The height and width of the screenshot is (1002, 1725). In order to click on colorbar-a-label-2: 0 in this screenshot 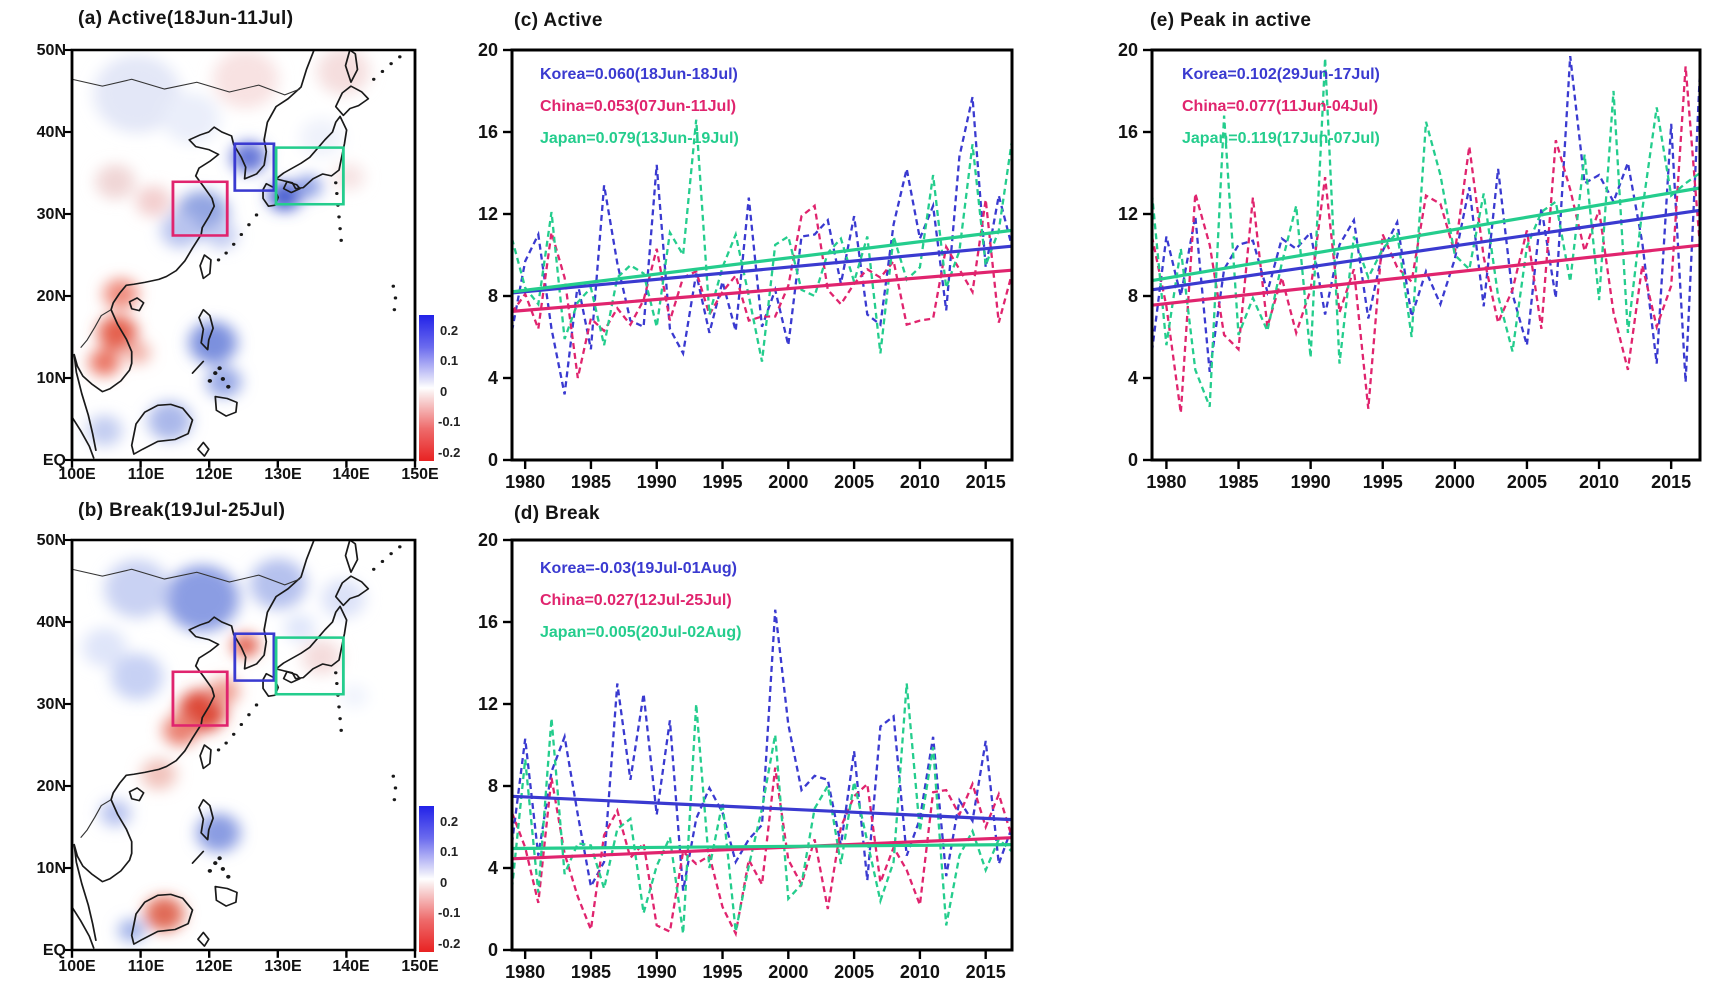, I will do `click(444, 391)`.